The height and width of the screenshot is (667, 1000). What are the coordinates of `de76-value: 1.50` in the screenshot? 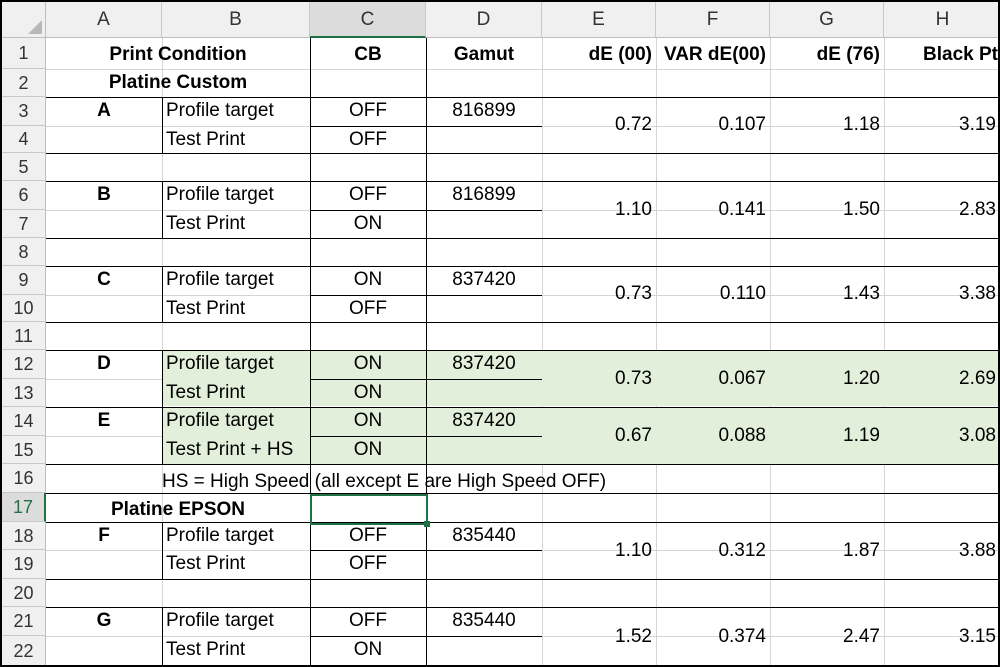 It's located at (861, 209).